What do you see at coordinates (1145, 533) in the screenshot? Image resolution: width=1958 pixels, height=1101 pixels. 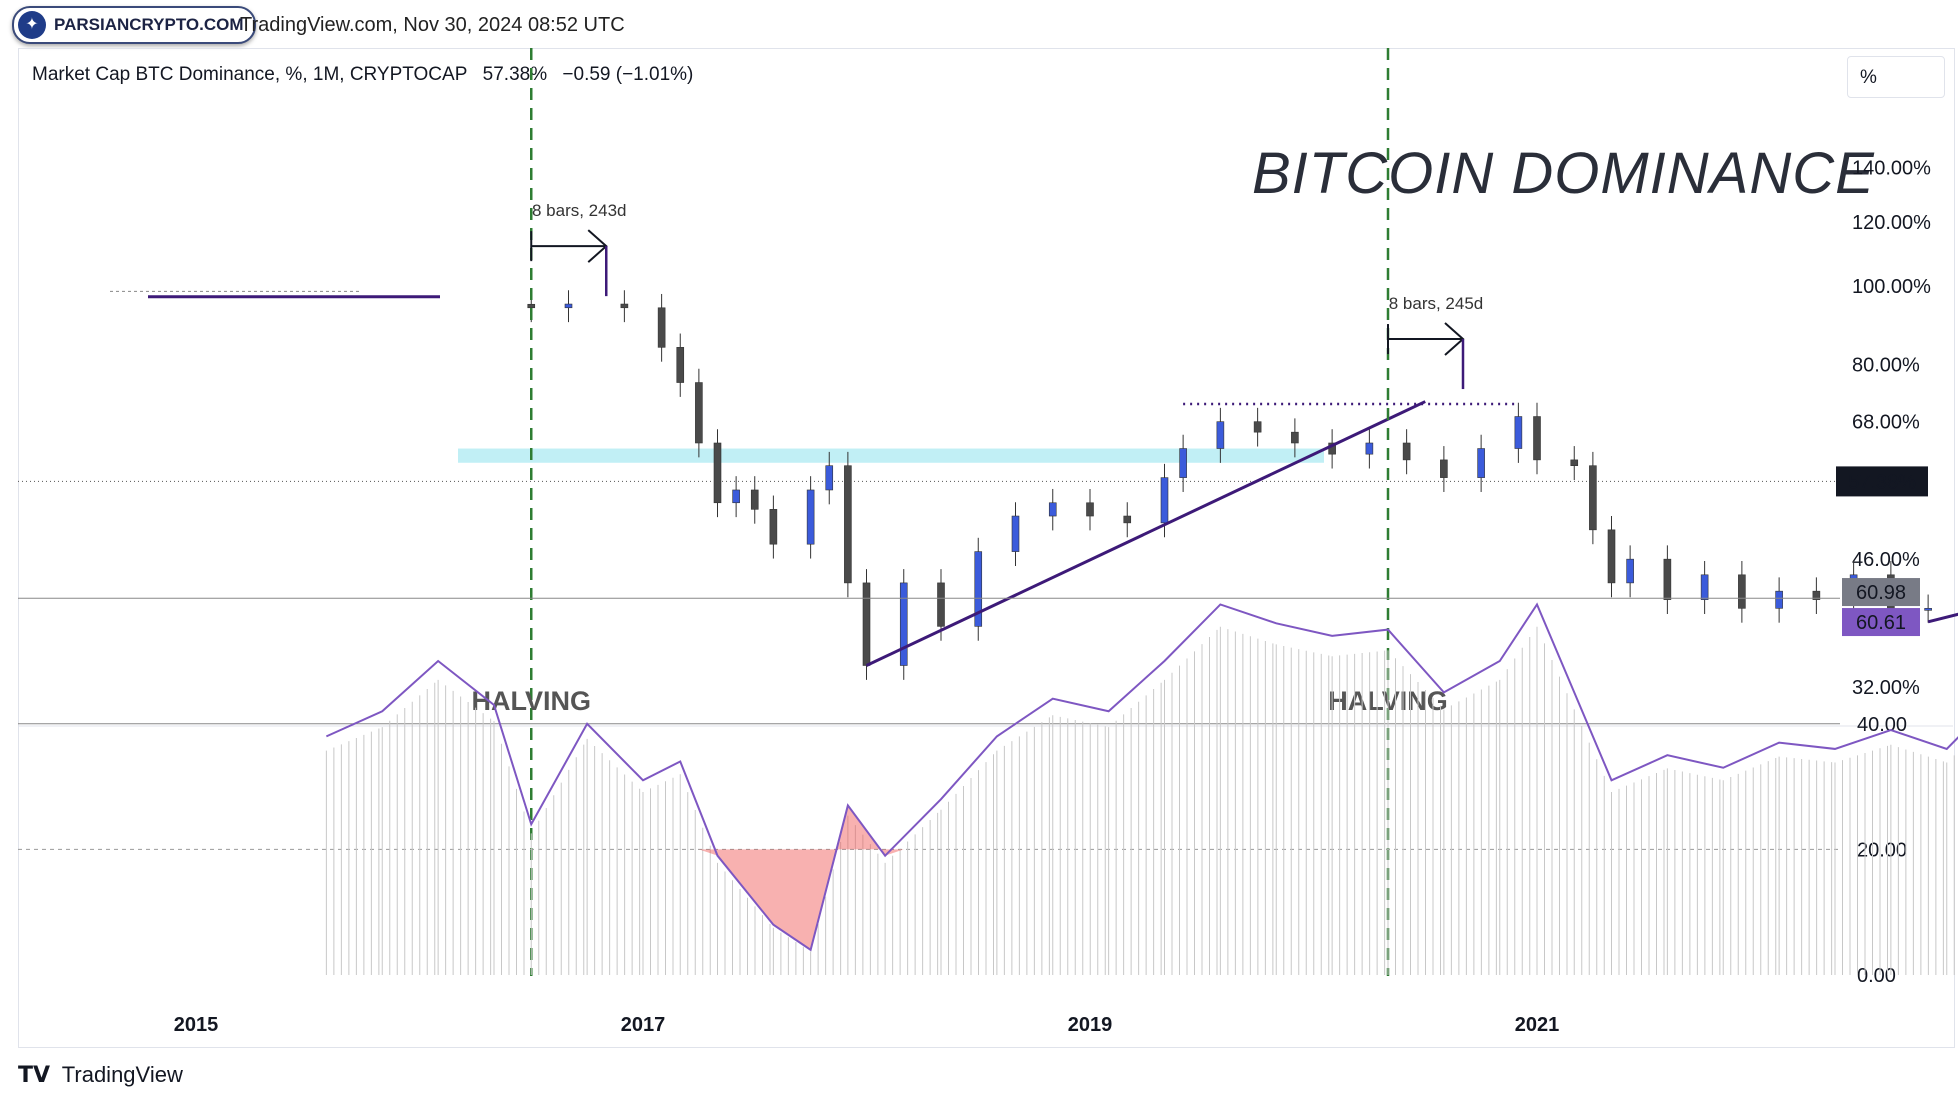 I see `uptrend-line-2018` at bounding box center [1145, 533].